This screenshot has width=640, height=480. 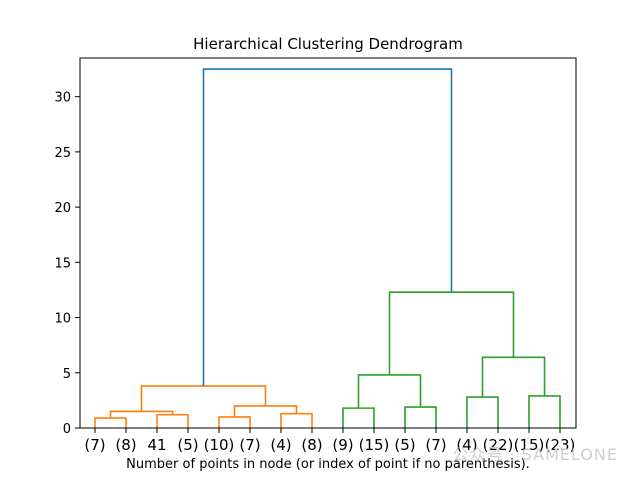 I want to click on y-tick-label: 25, so click(x=62, y=153).